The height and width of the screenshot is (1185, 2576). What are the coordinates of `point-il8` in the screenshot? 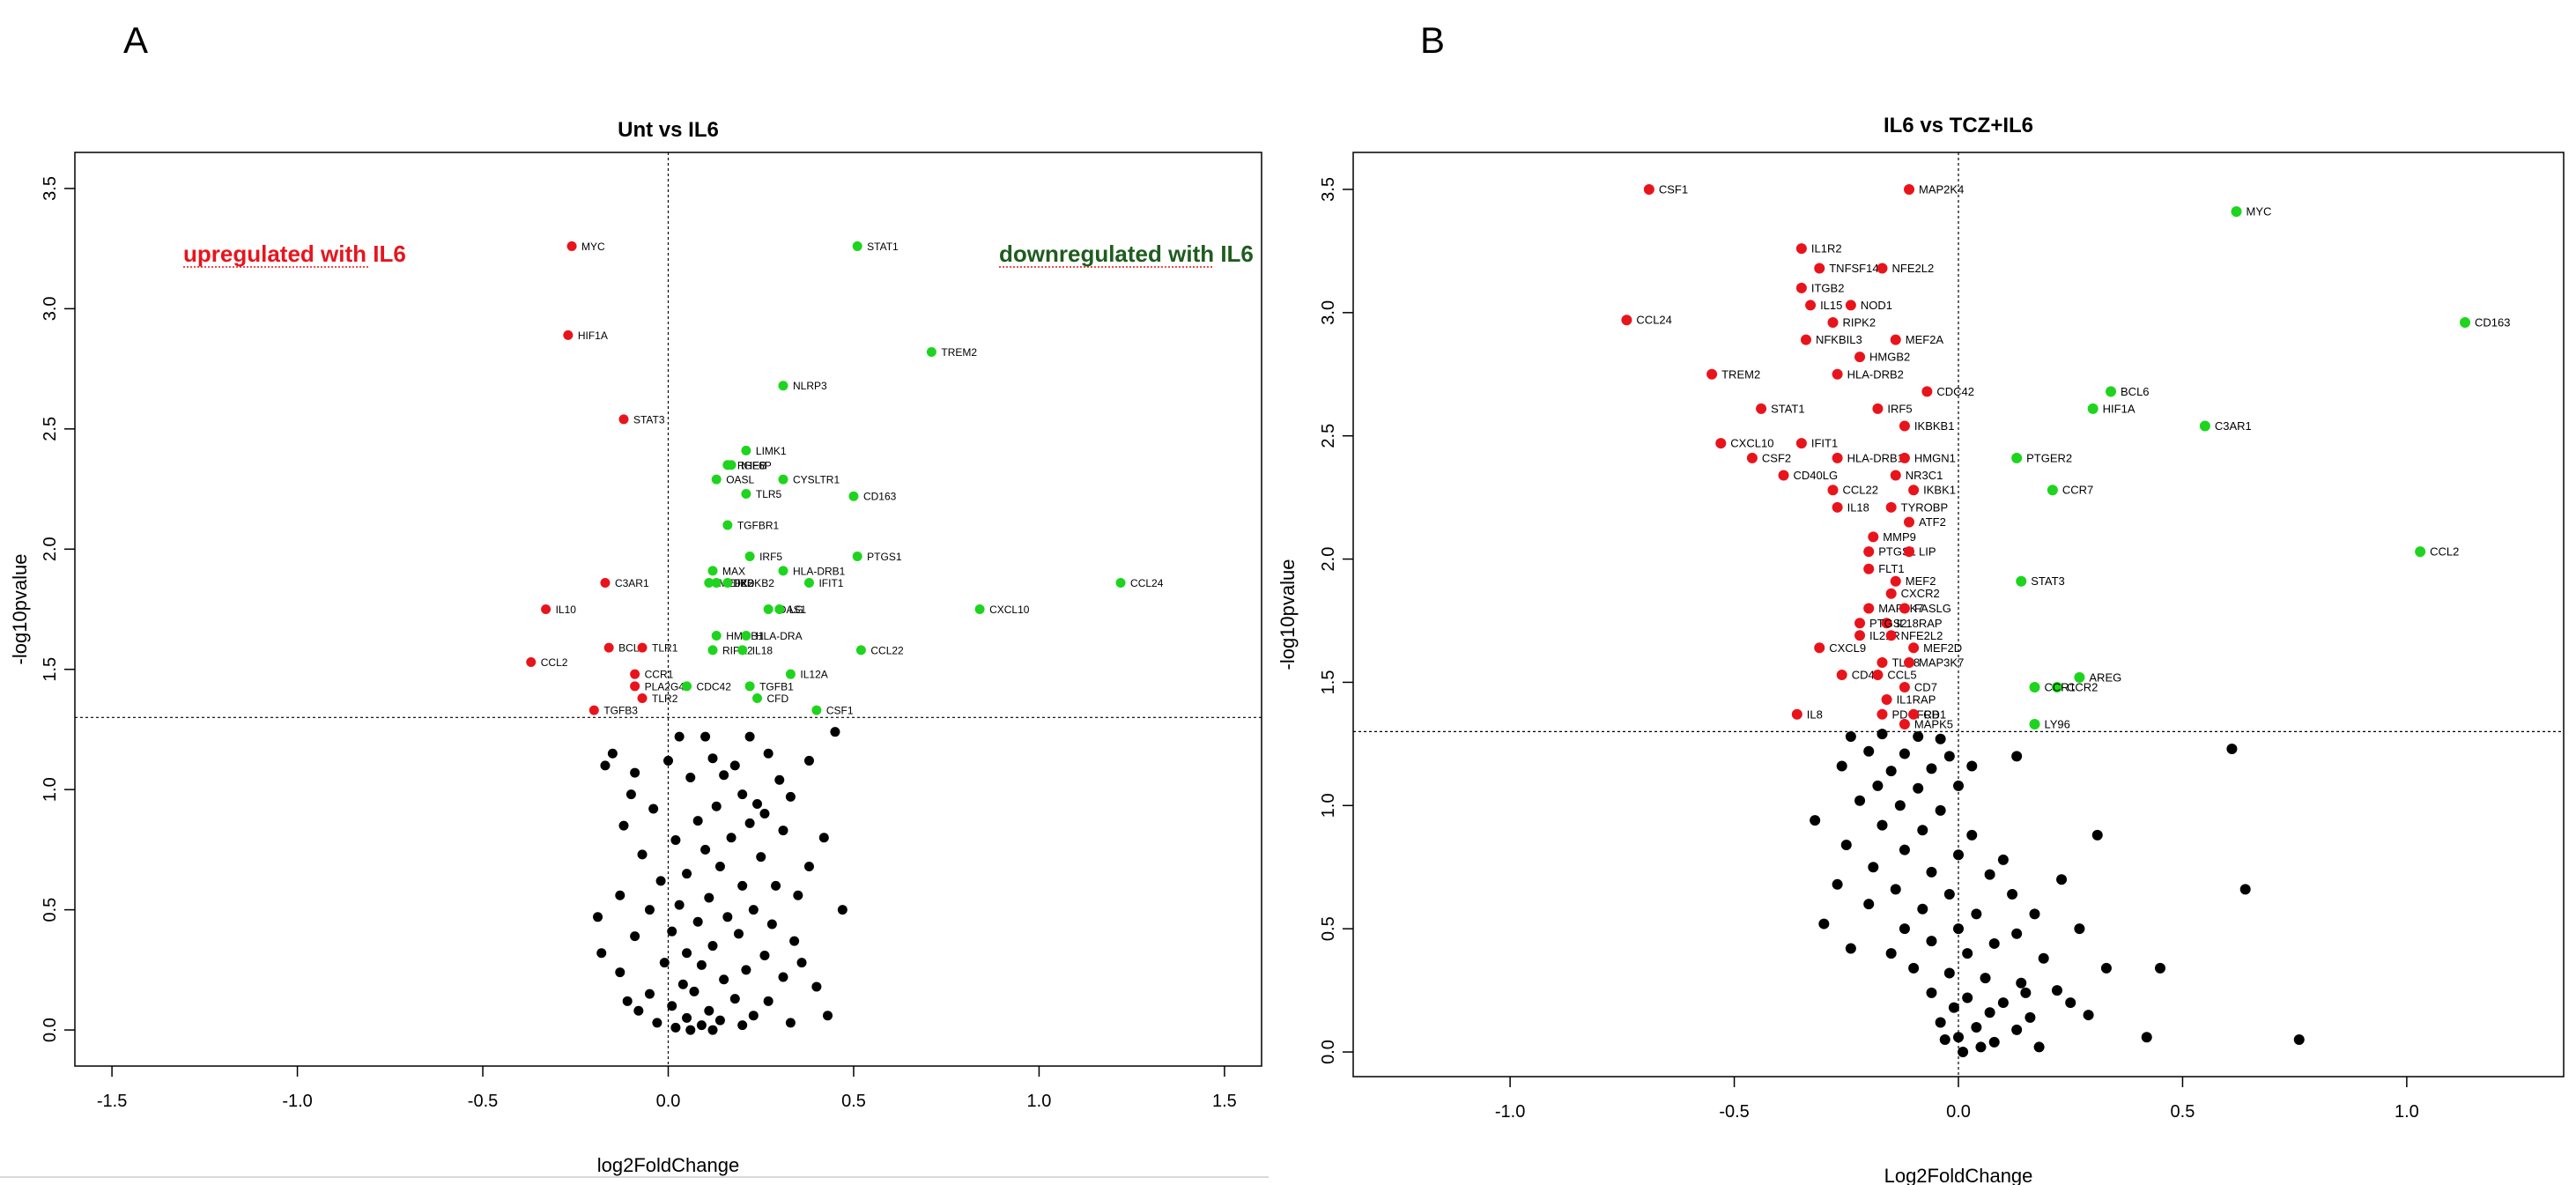 It's located at (1797, 714).